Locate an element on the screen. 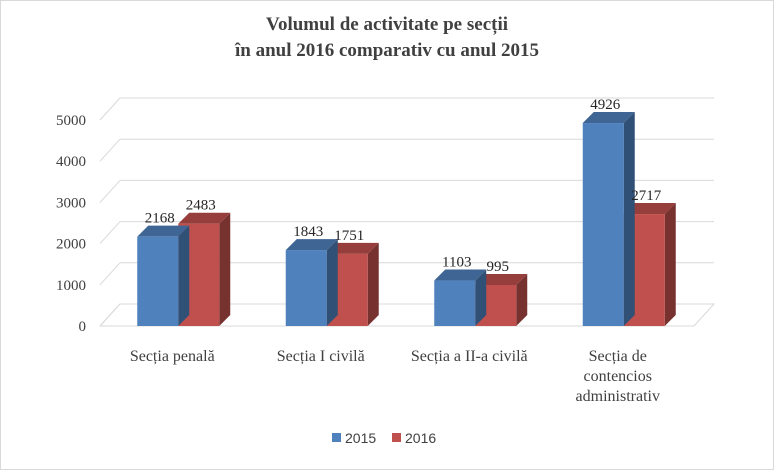 The image size is (774, 470). category-label: Secția a II-a civilă is located at coordinates (469, 356).